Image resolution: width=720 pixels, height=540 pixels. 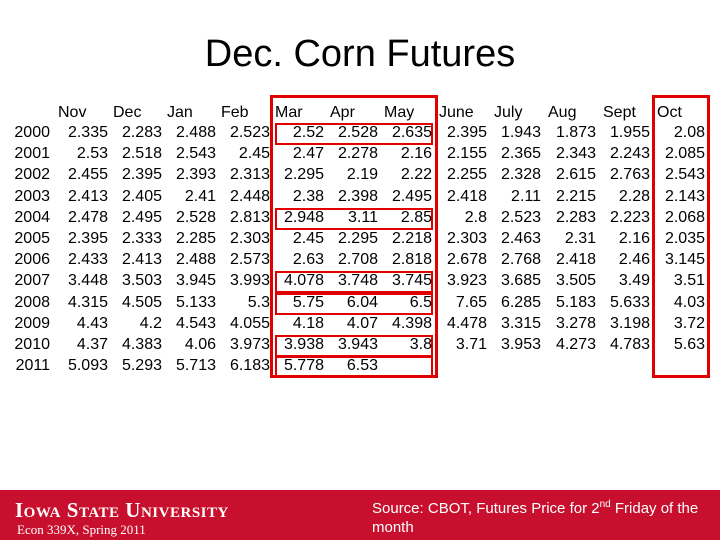 I want to click on table-cell: 4.383, so click(x=141, y=344).